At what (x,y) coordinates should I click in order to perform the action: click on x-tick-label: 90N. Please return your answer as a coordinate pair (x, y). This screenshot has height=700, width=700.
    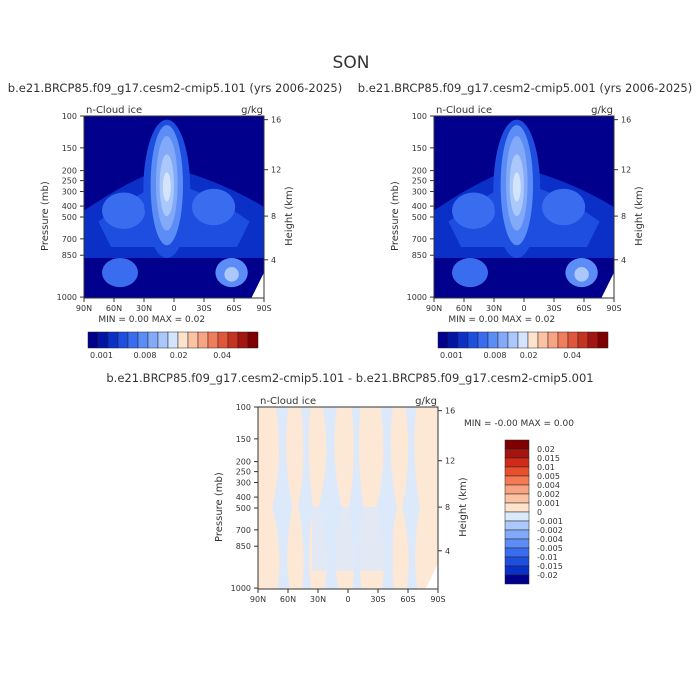
    Looking at the image, I should click on (258, 599).